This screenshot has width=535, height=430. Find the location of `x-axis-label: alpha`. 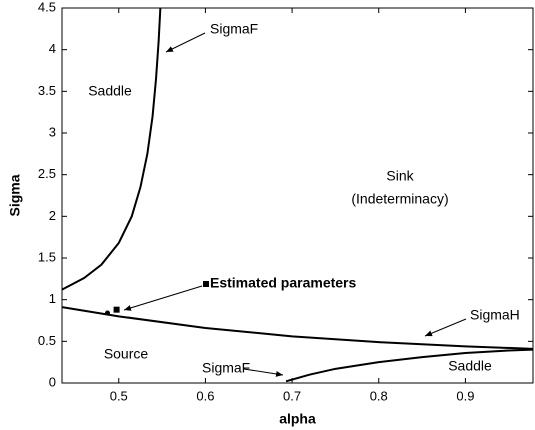

x-axis-label: alpha is located at coordinates (297, 419).